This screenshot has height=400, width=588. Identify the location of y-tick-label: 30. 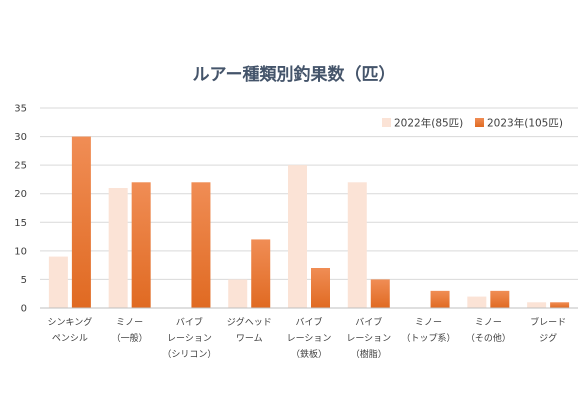
(20, 137).